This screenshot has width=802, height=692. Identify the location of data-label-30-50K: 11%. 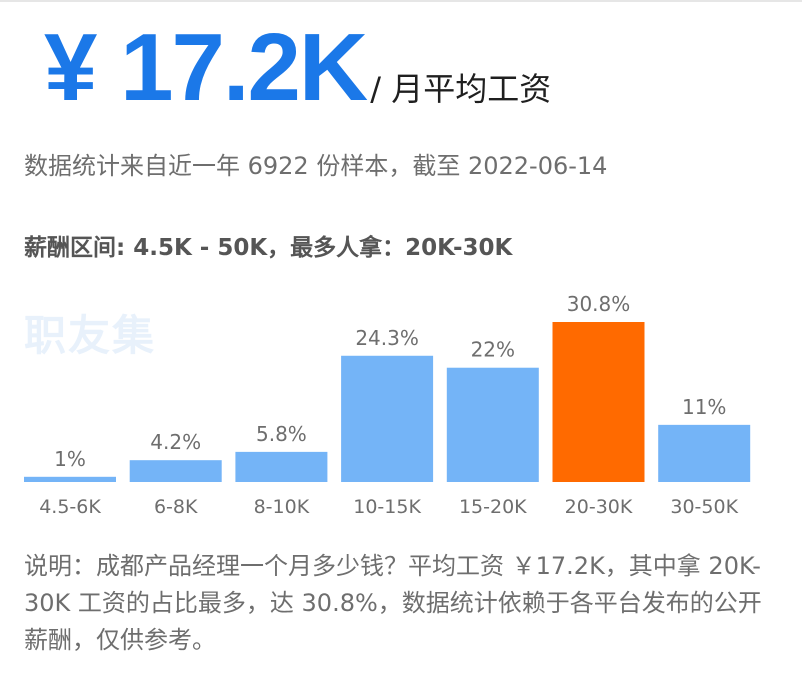
(704, 407).